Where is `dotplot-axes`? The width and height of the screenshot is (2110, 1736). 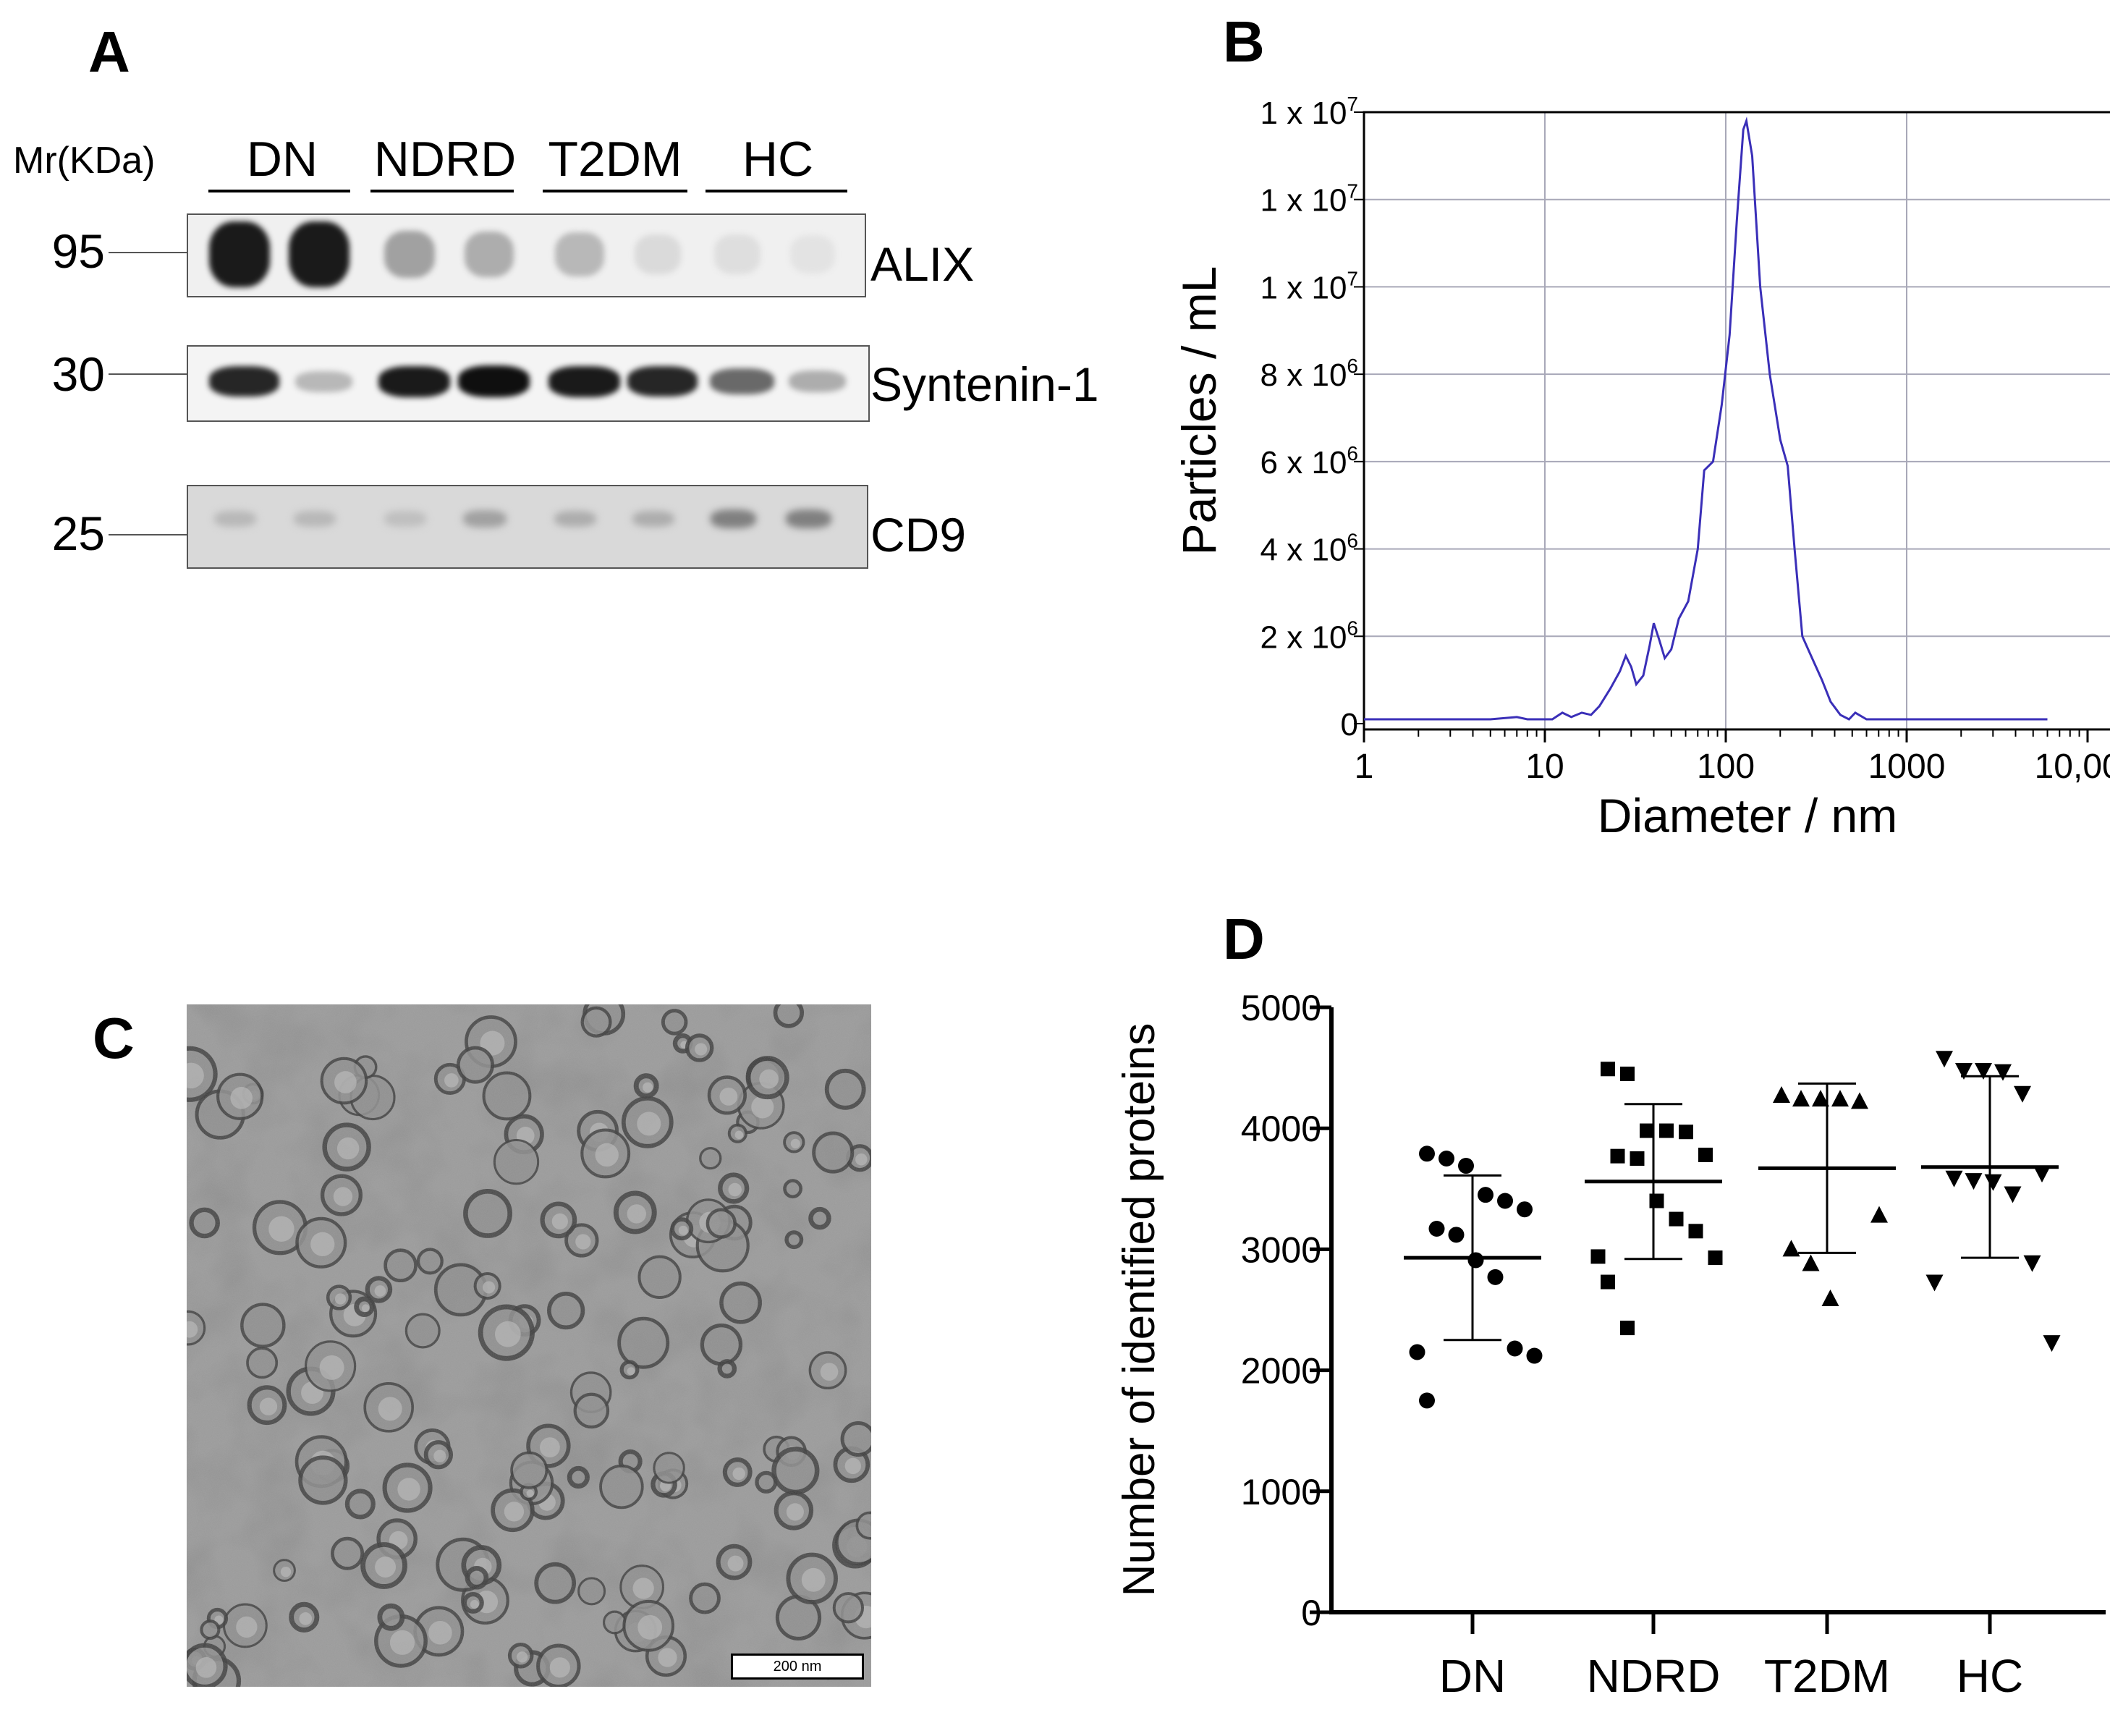
dotplot-axes is located at coordinates (1718, 1310).